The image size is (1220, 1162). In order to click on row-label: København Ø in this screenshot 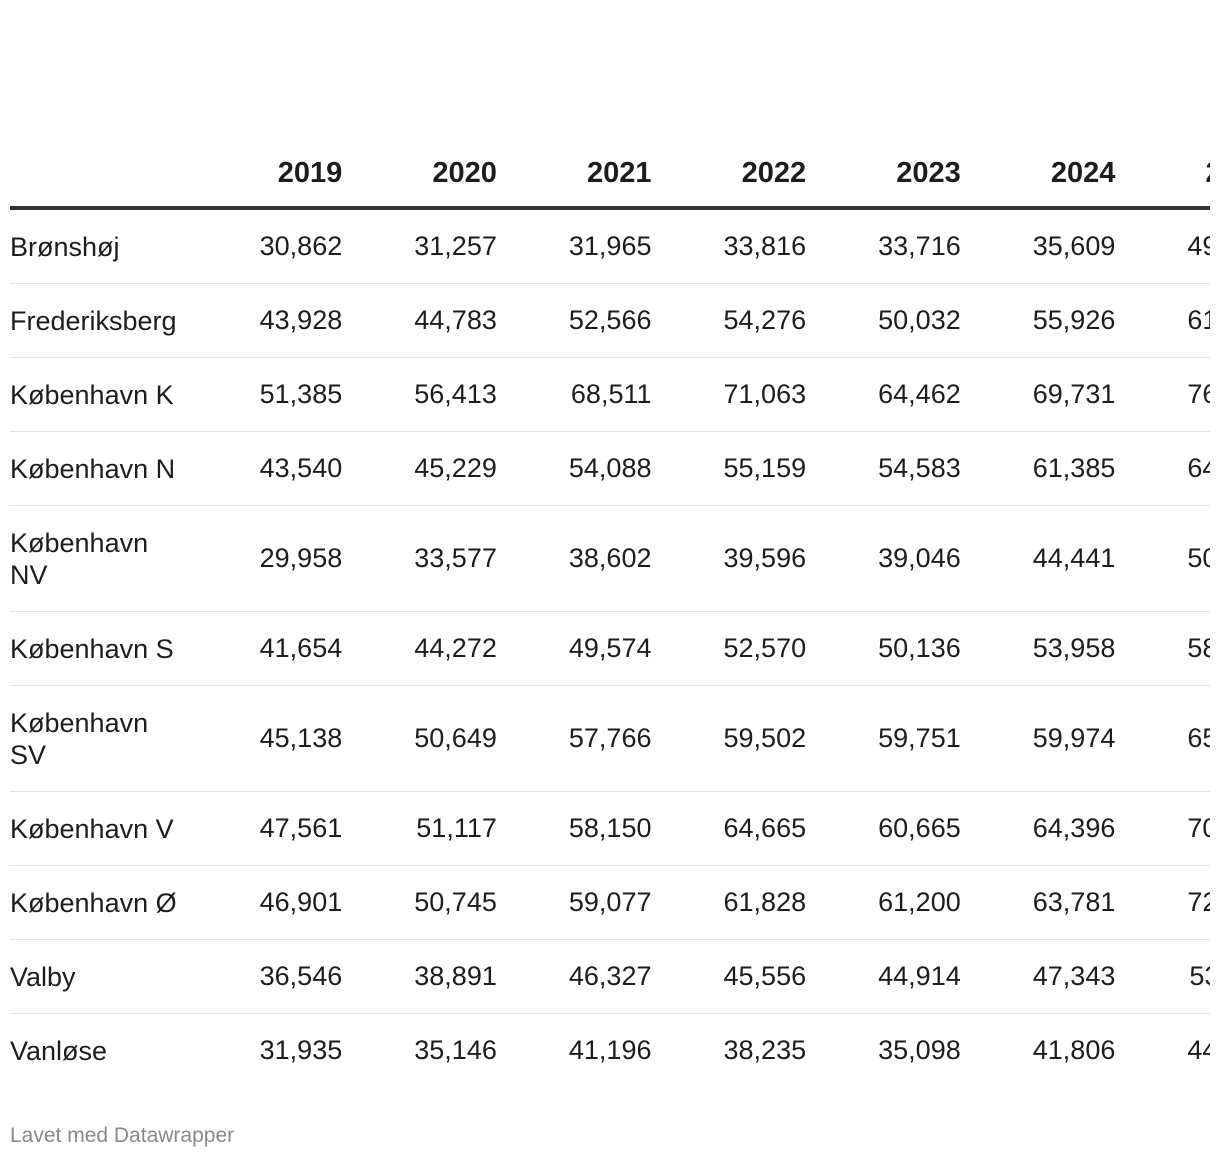, I will do `click(99, 902)`.